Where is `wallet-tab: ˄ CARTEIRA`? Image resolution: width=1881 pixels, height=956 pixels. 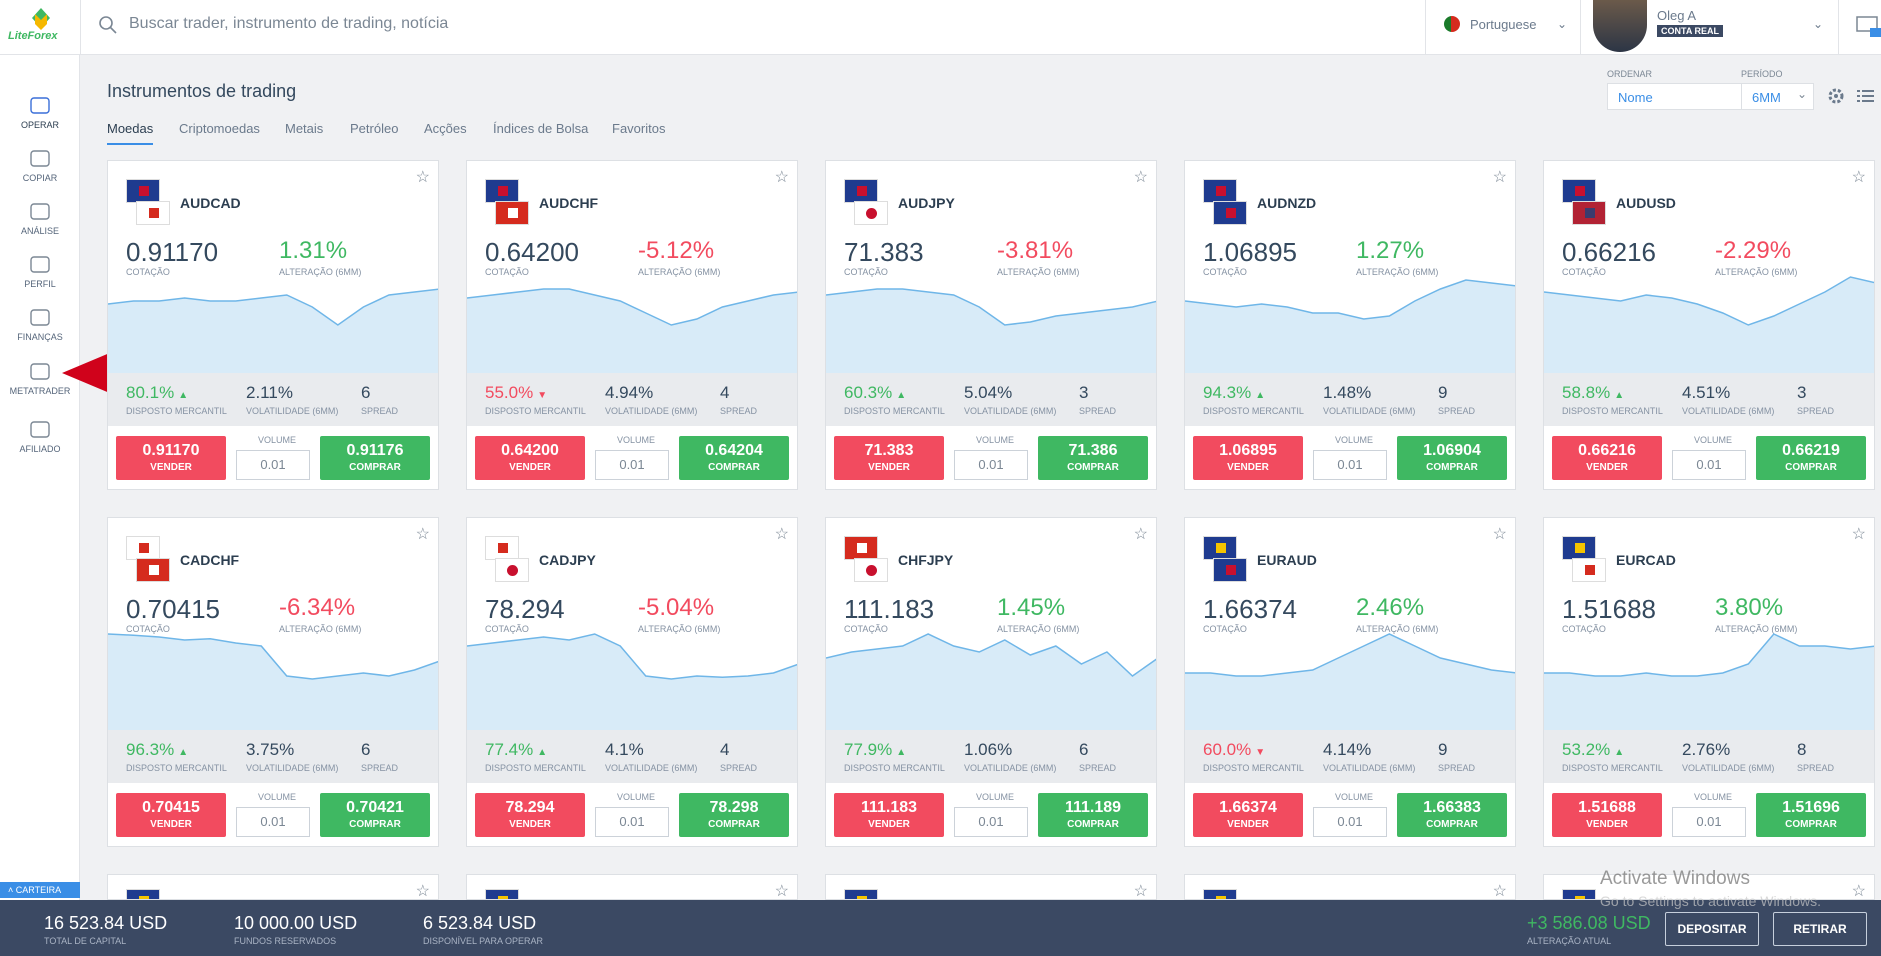 wallet-tab: ˄ CARTEIRA is located at coordinates (40, 890).